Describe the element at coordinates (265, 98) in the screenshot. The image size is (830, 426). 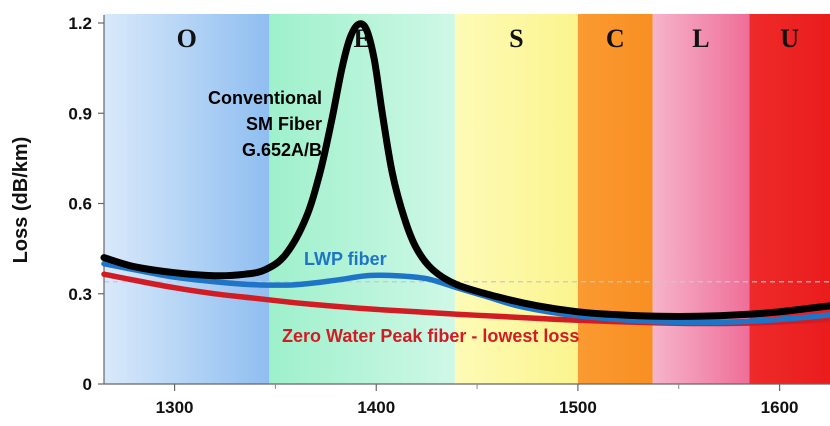
I see `series-label-conventional: Conventional` at that location.